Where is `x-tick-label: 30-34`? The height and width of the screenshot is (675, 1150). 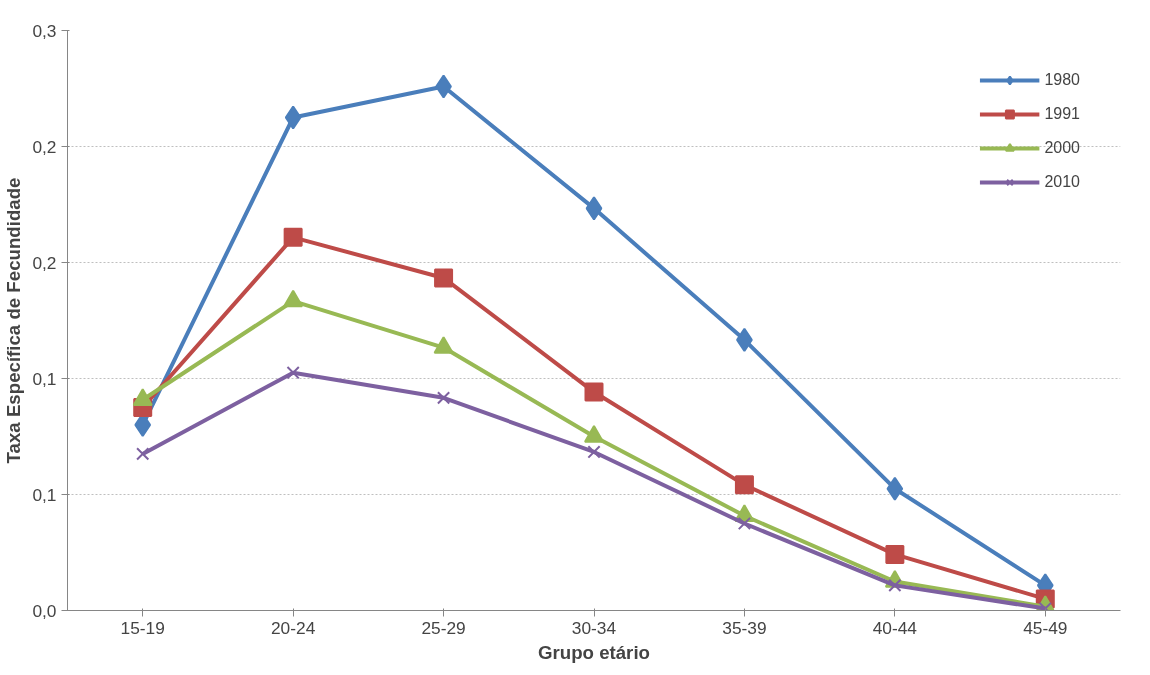
x-tick-label: 30-34 is located at coordinates (594, 627).